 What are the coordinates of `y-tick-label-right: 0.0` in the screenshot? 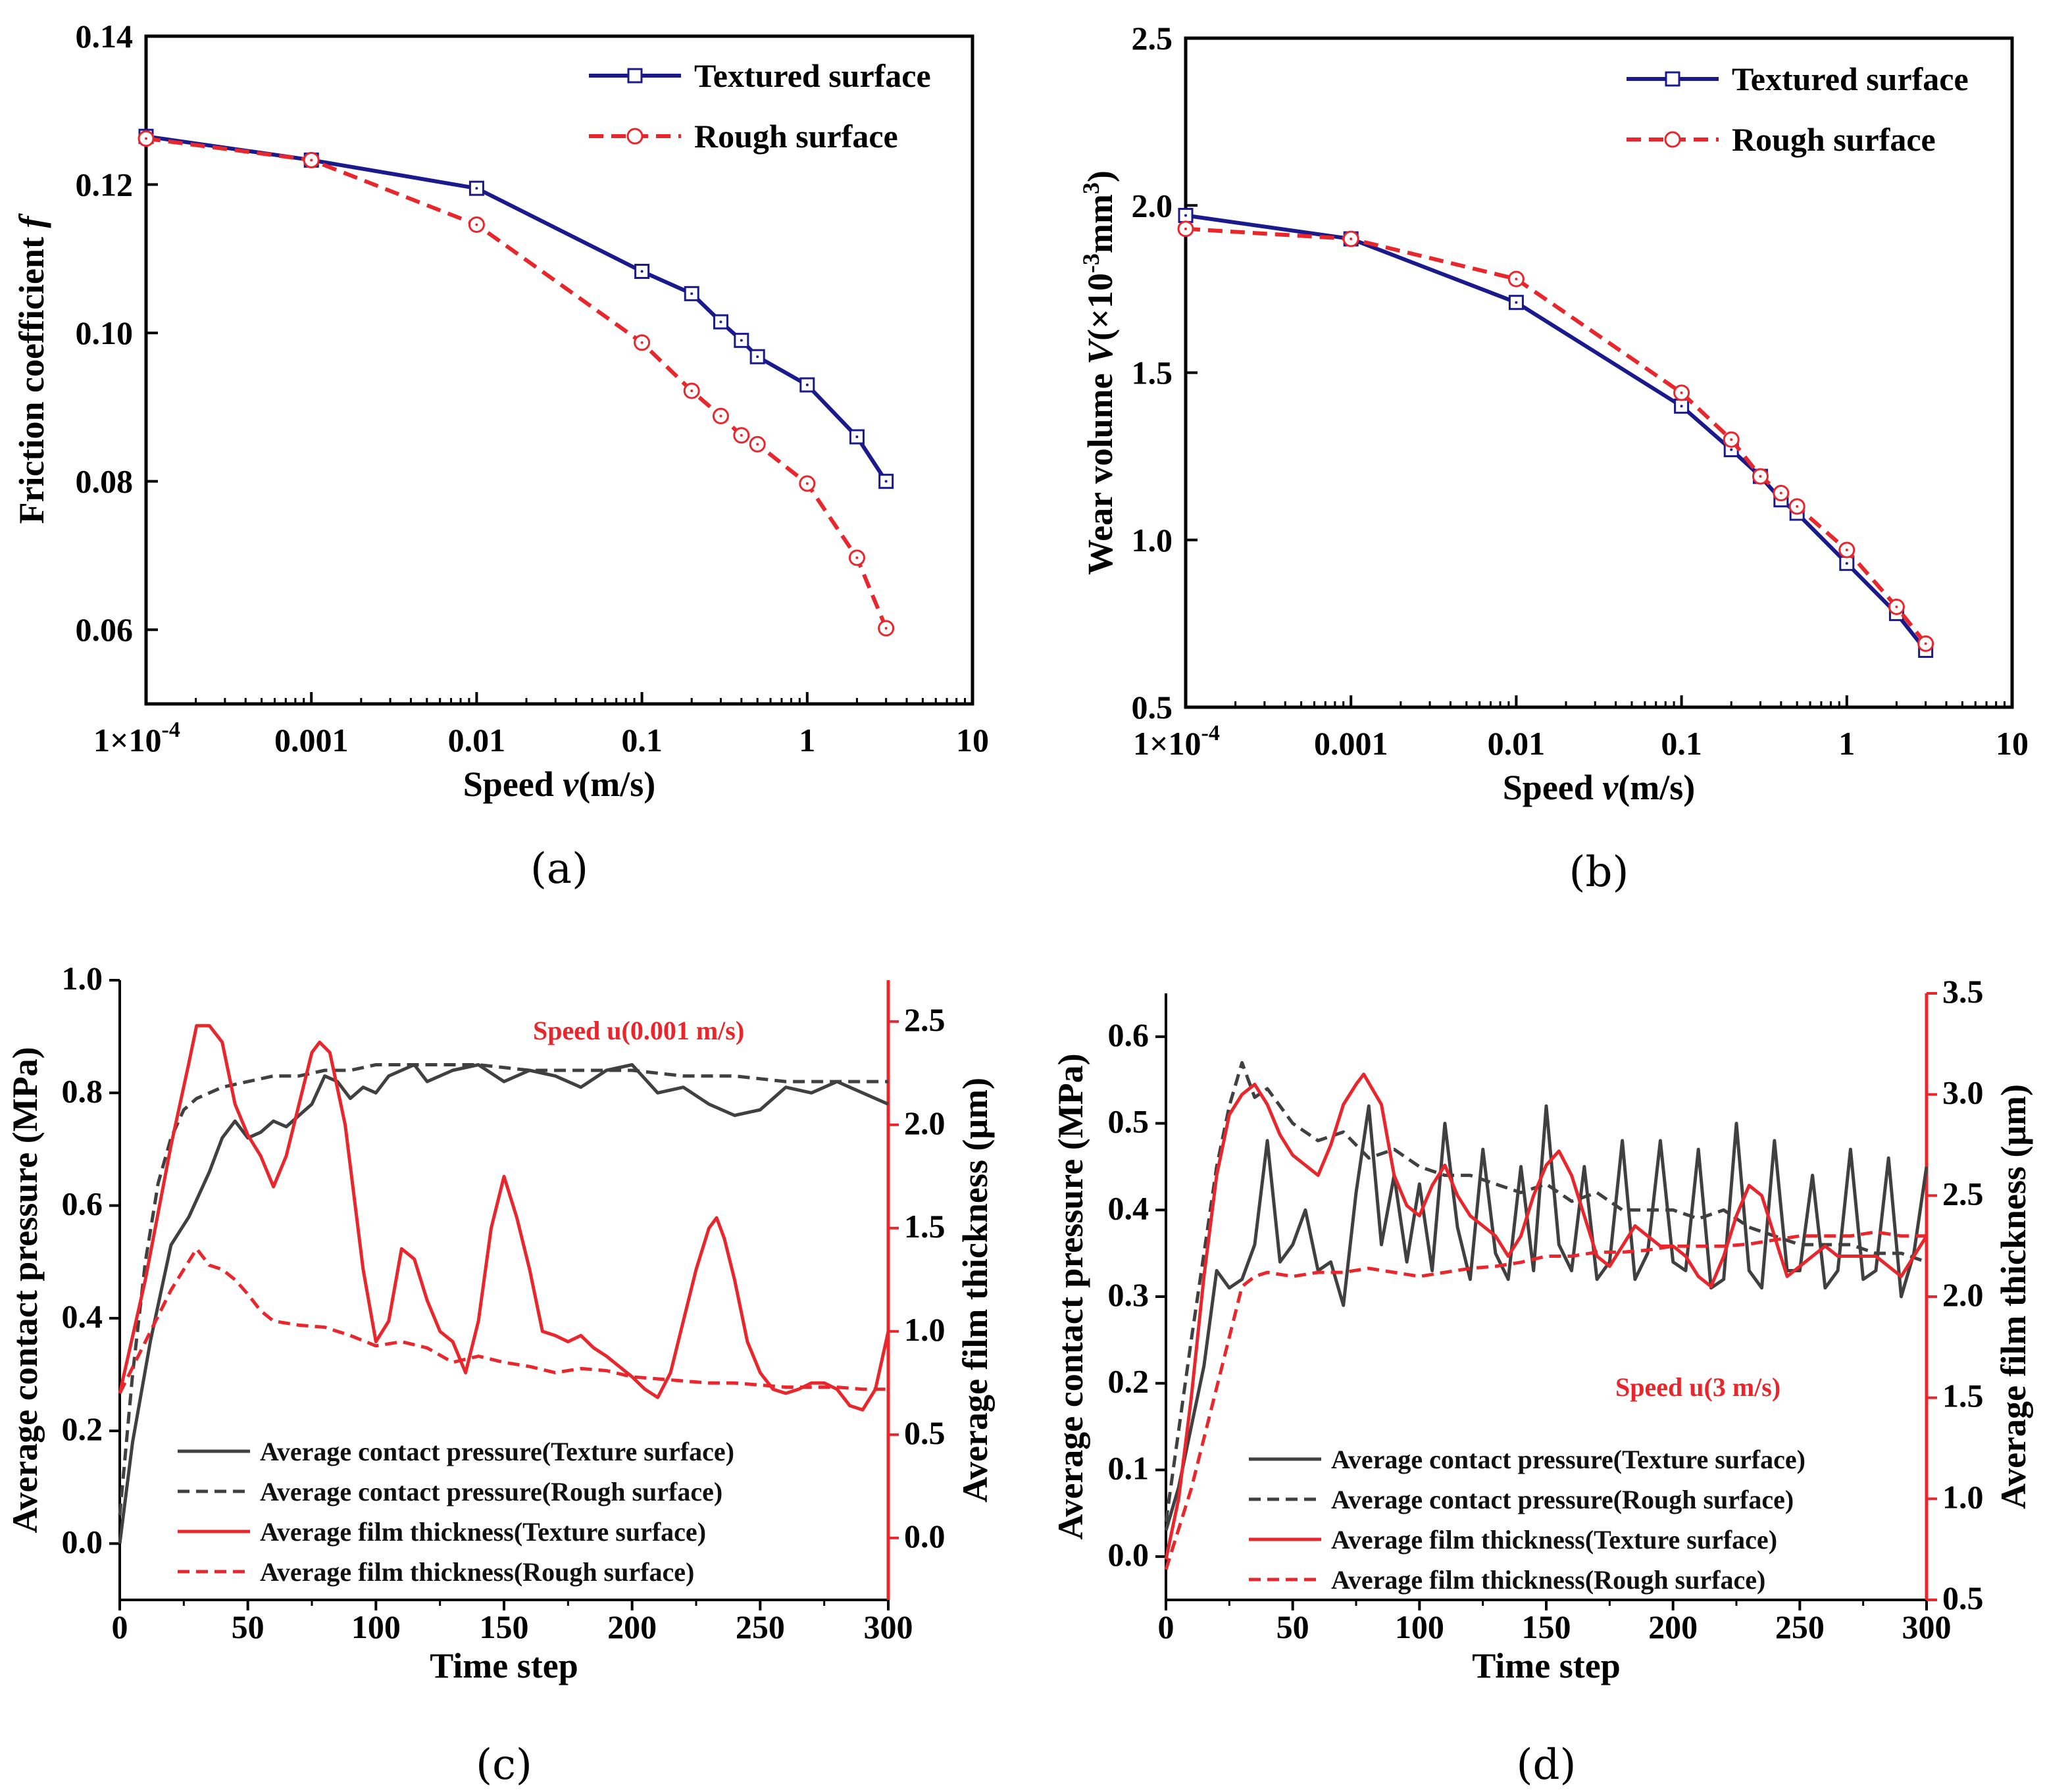 It's located at (925, 1536).